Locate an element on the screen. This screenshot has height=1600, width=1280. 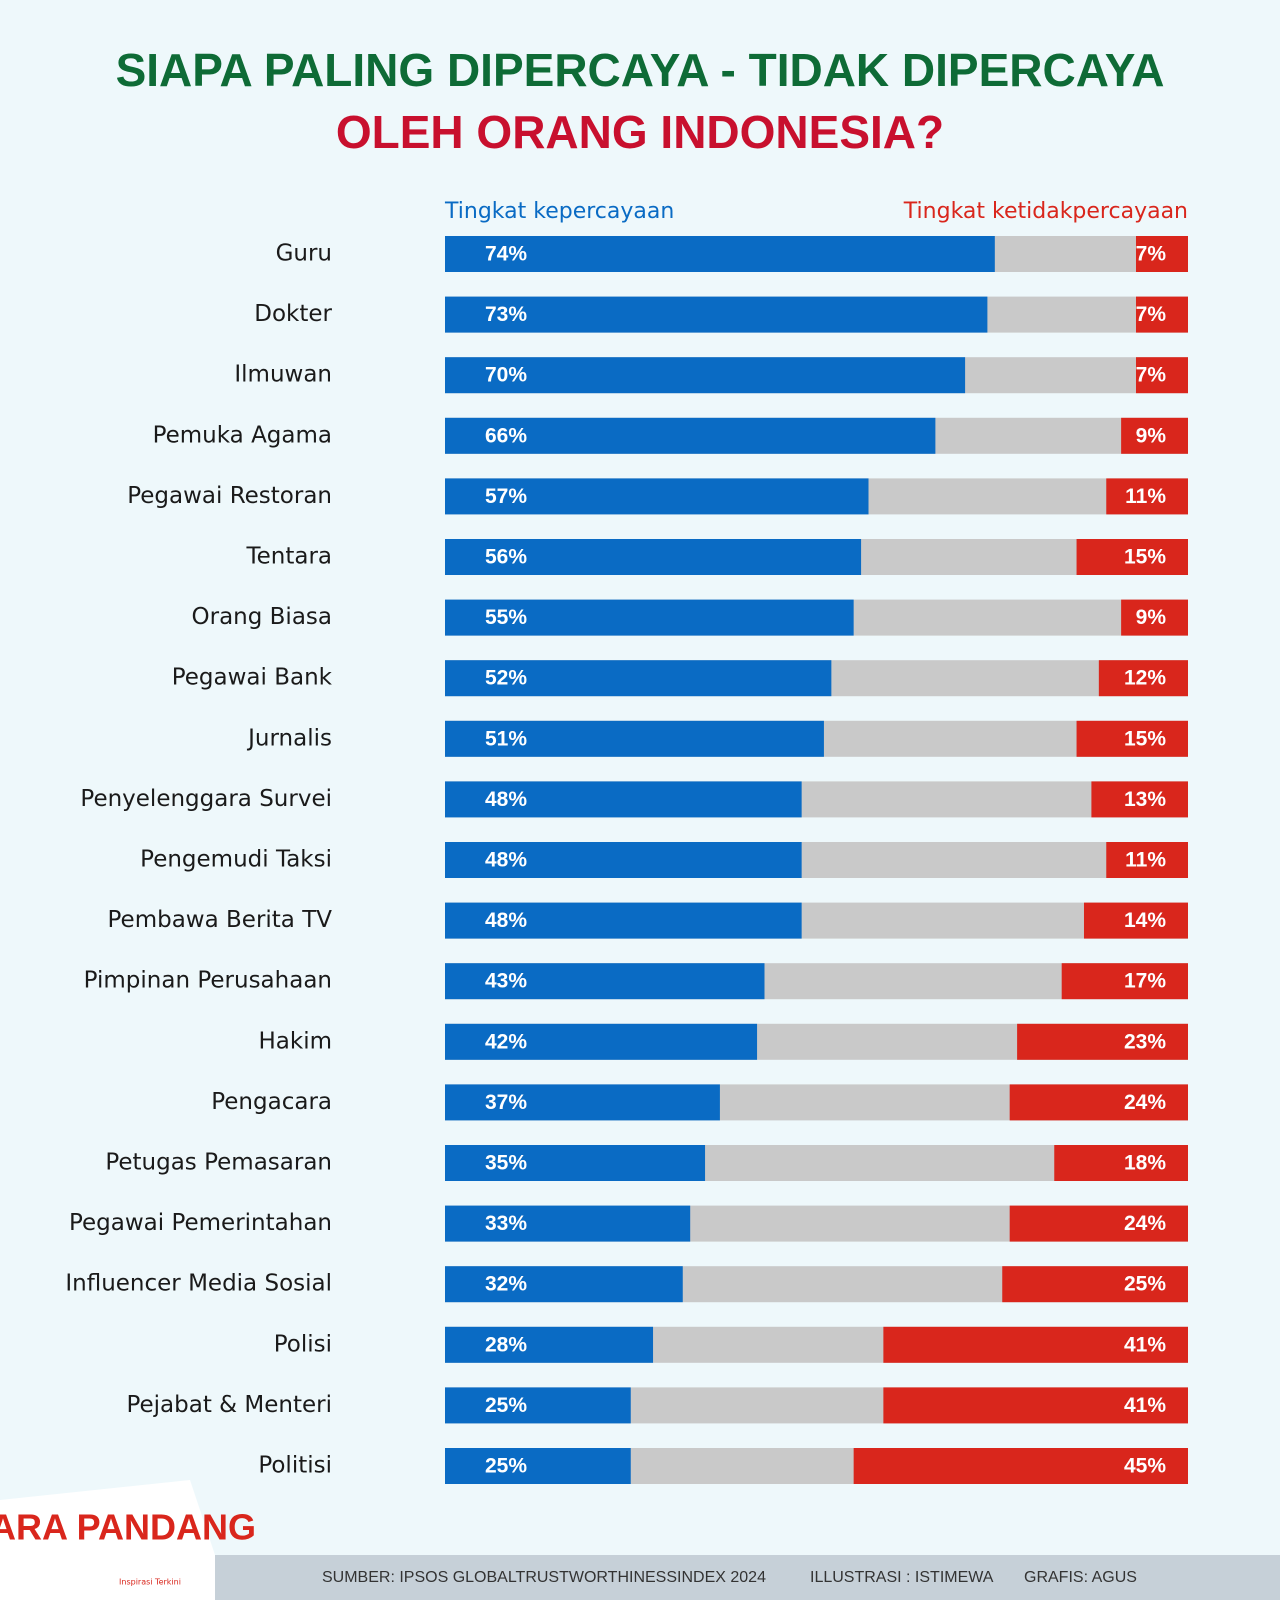
value-label: 43% is located at coordinates (506, 981).